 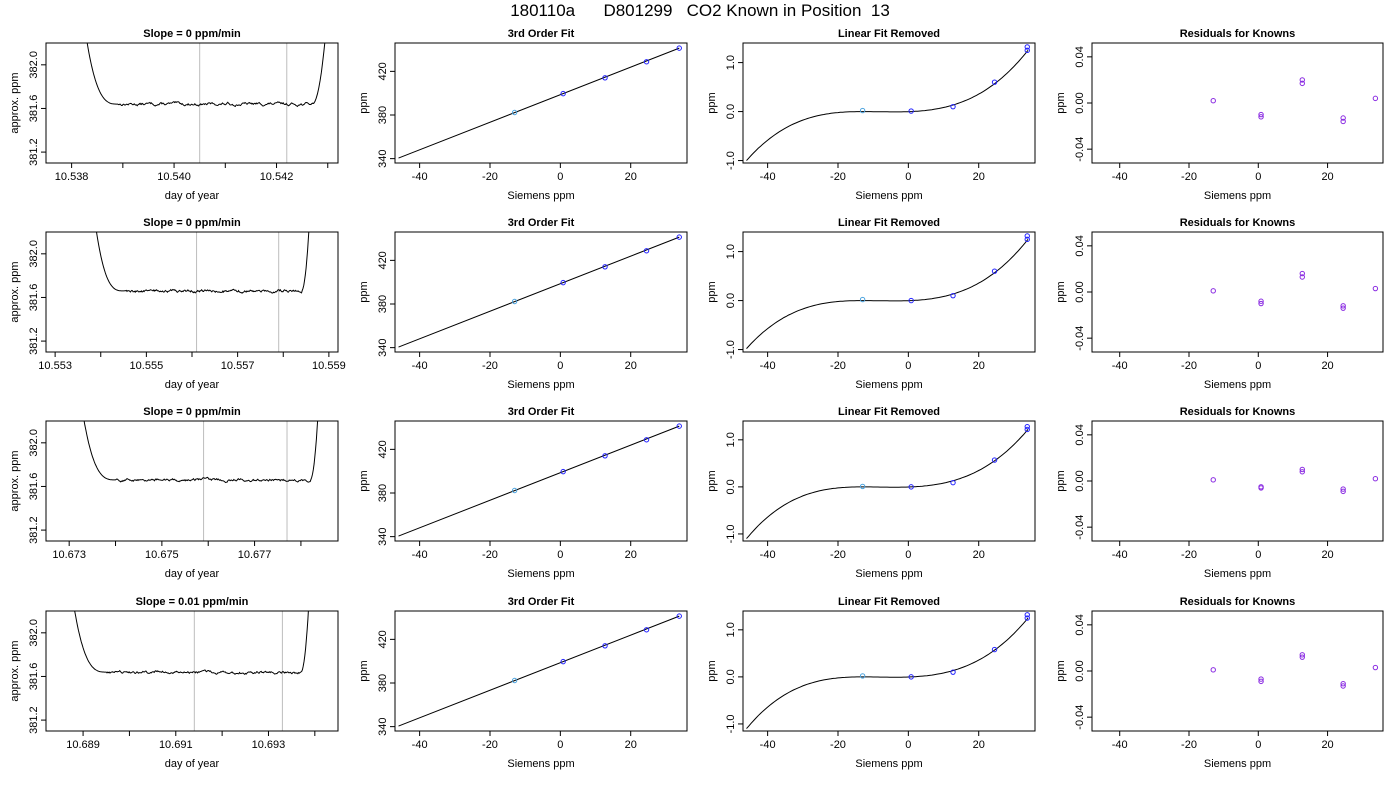 I want to click on x-tick-label: 10.559, so click(x=329, y=366).